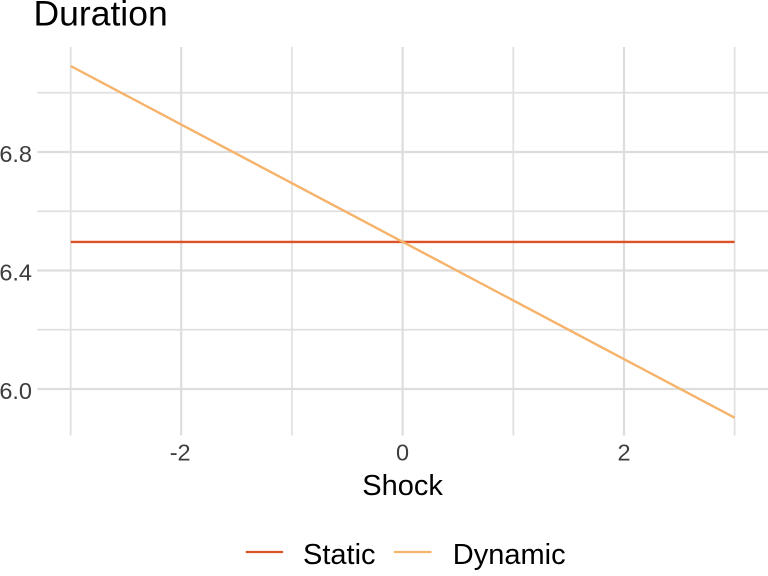 This screenshot has width=768, height=576. What do you see at coordinates (16, 154) in the screenshot?
I see `svg-text: 6.8` at bounding box center [16, 154].